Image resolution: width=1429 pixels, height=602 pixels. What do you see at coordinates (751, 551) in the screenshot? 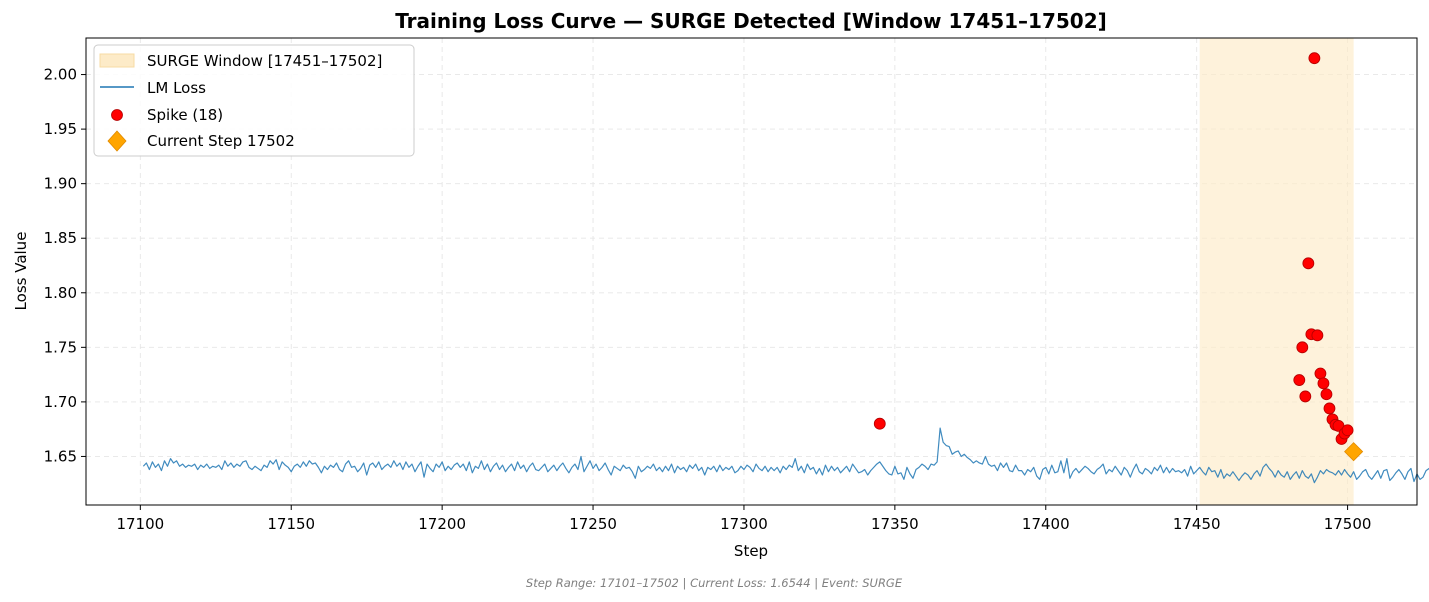
I see `x-axis-label: Step` at bounding box center [751, 551].